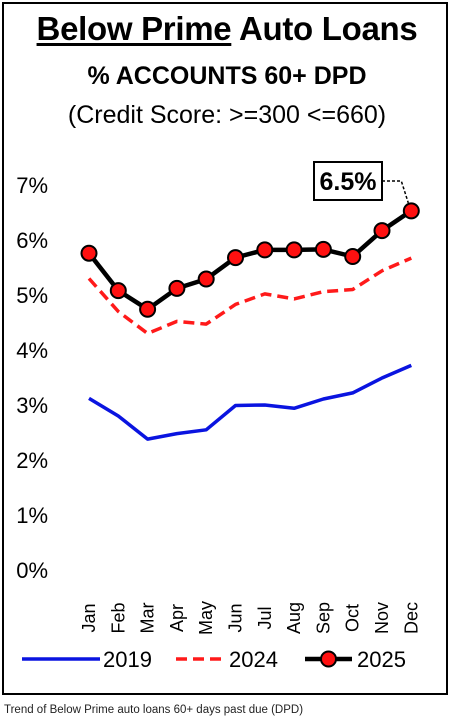 The image size is (454, 726). I want to click on y-tick-label: 1%, so click(32, 515).